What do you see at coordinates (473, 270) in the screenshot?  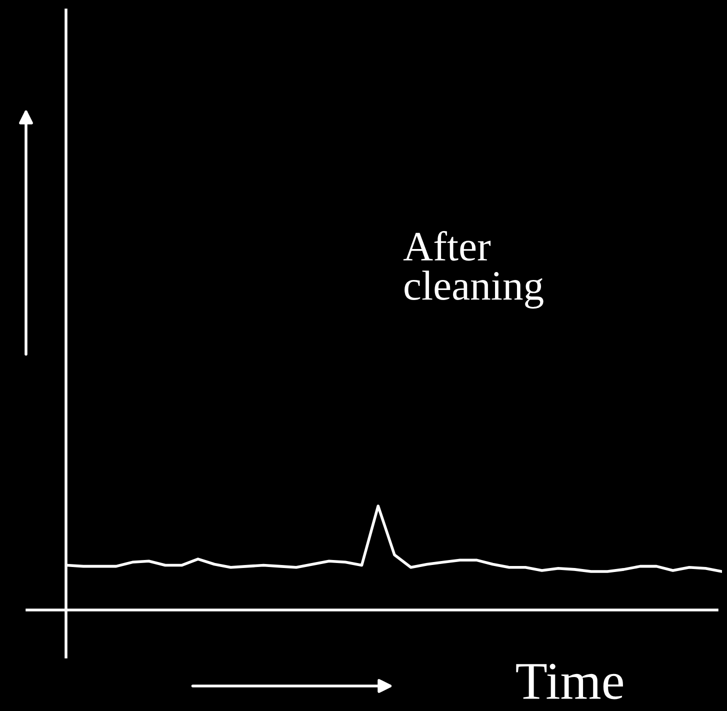 I see `text: After cleaning` at bounding box center [473, 270].